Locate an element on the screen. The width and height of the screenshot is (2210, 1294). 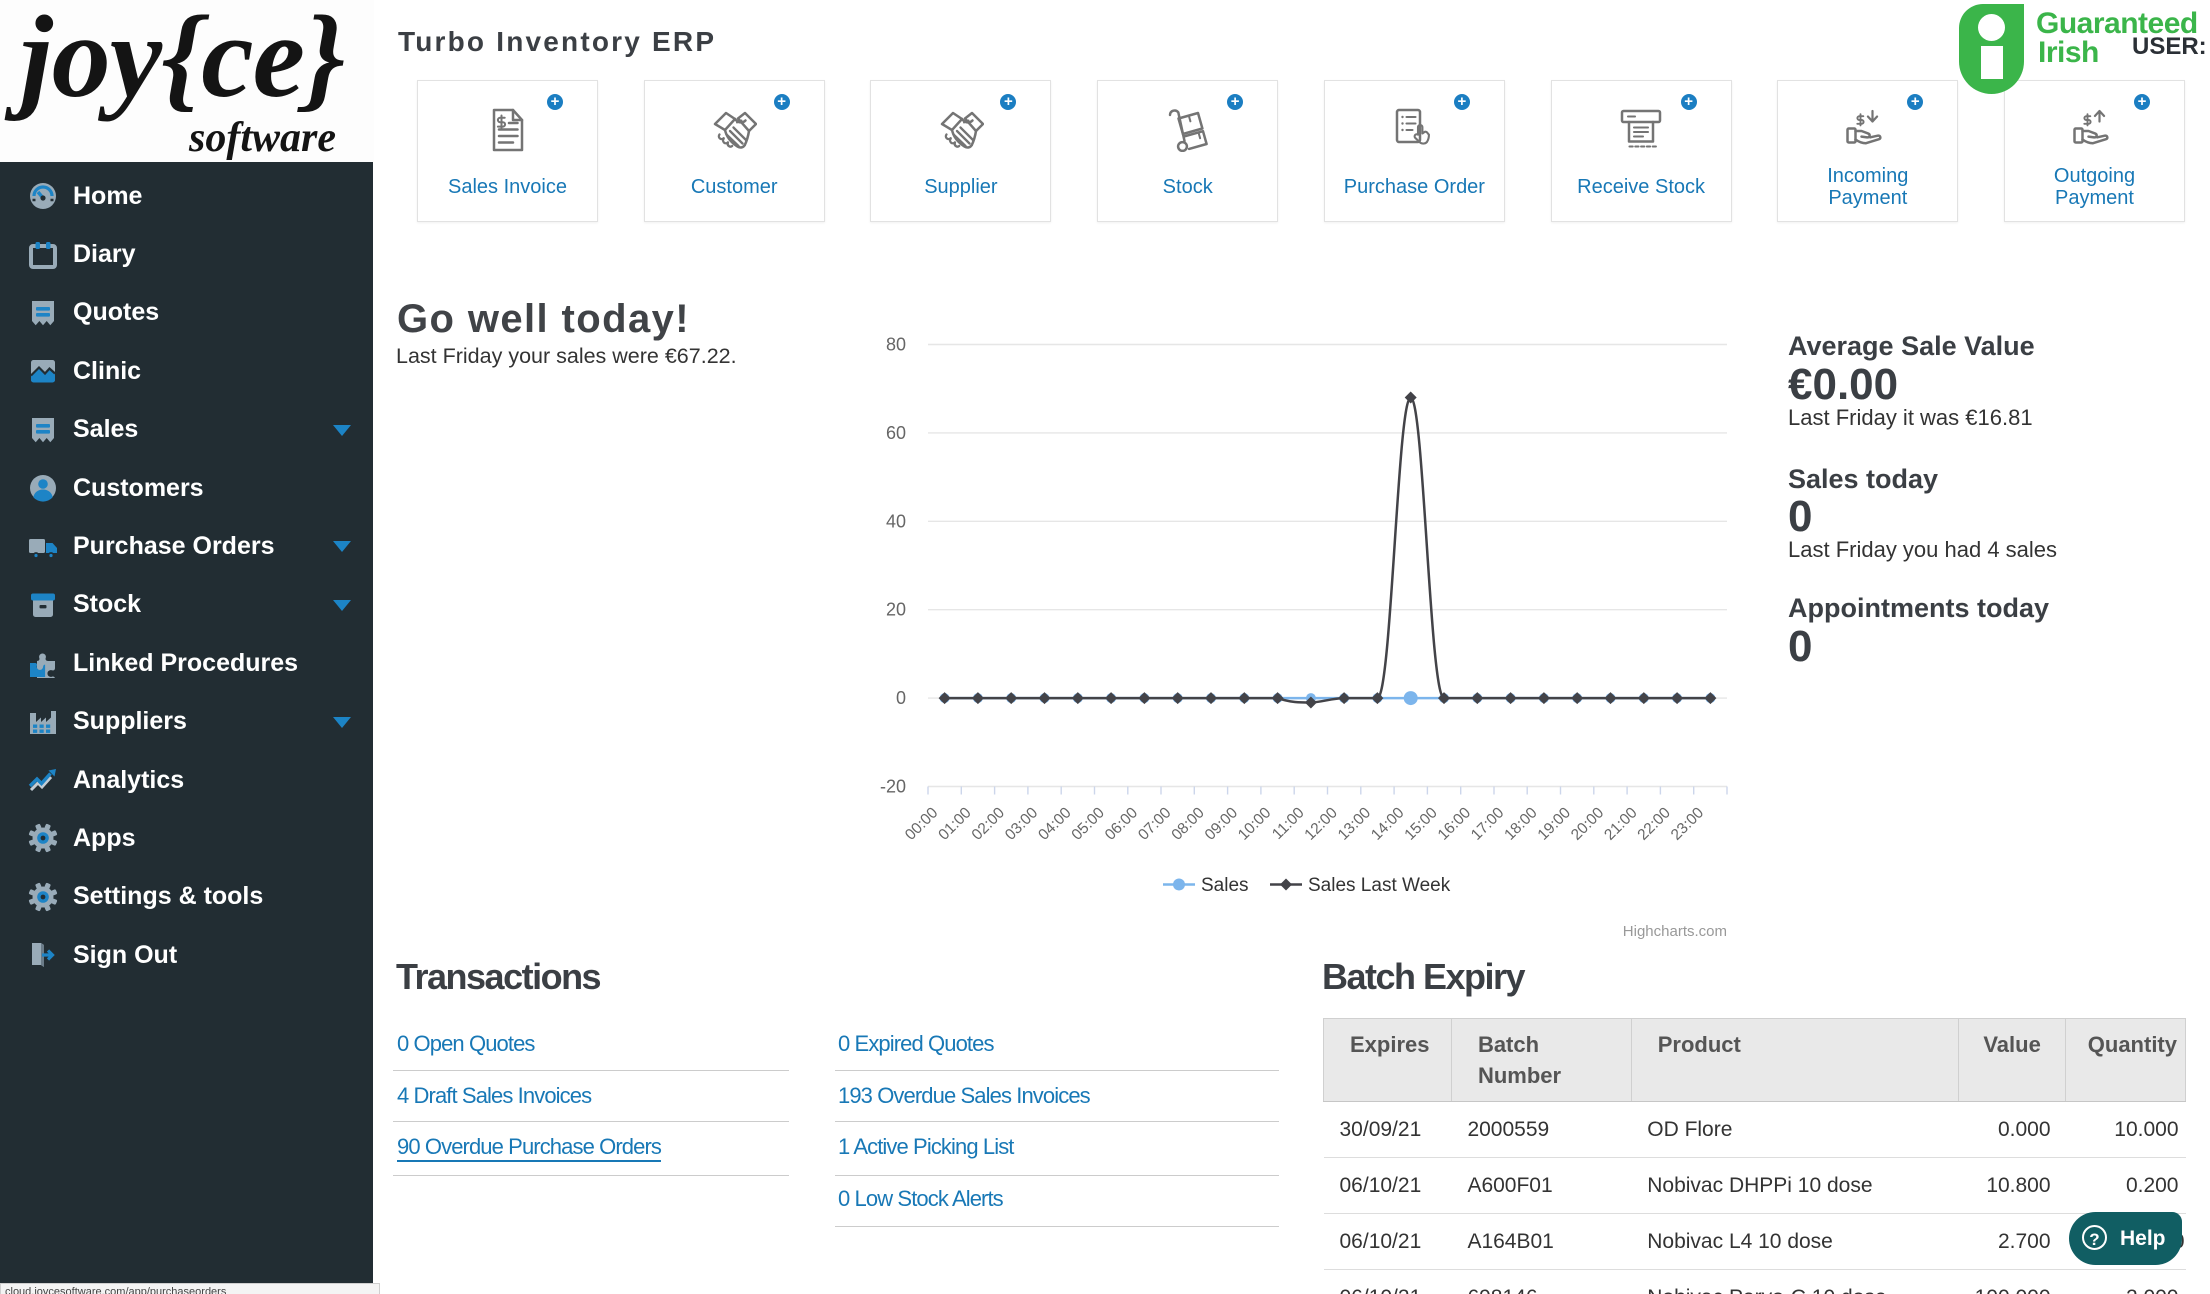
svg-text: 0 is located at coordinates (901, 698).